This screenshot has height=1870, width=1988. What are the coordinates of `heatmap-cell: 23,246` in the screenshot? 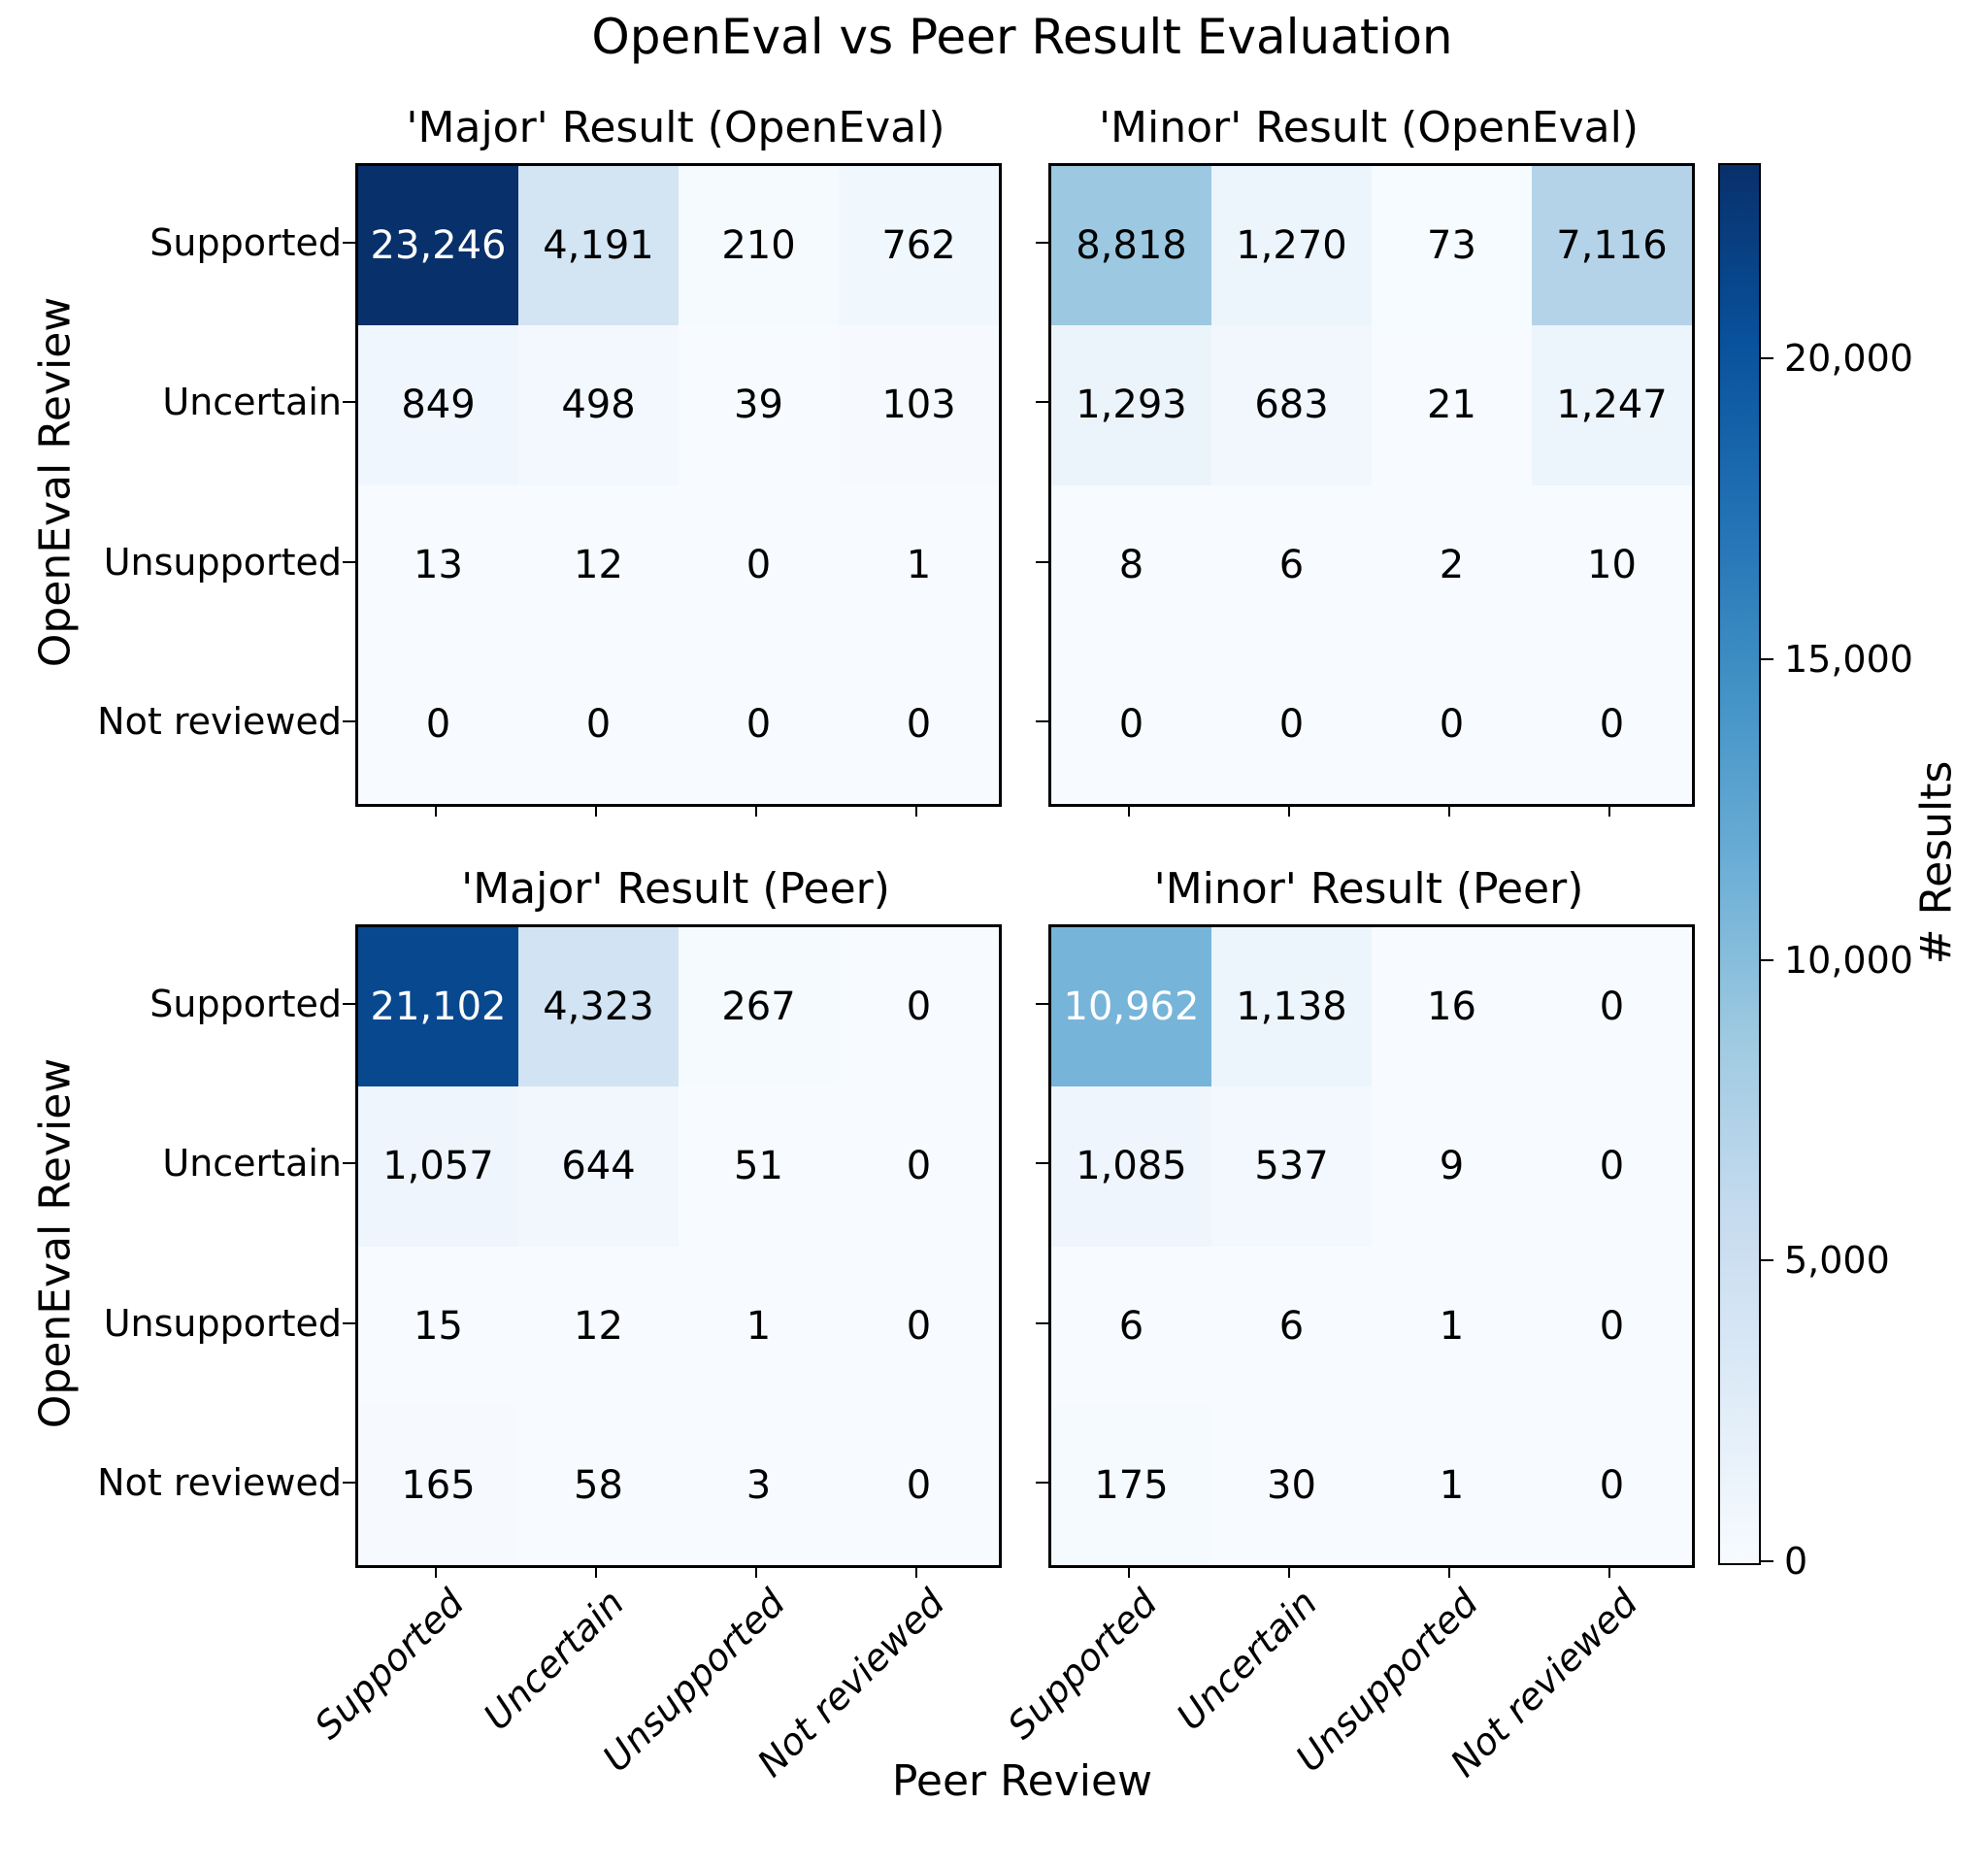 It's located at (438, 246).